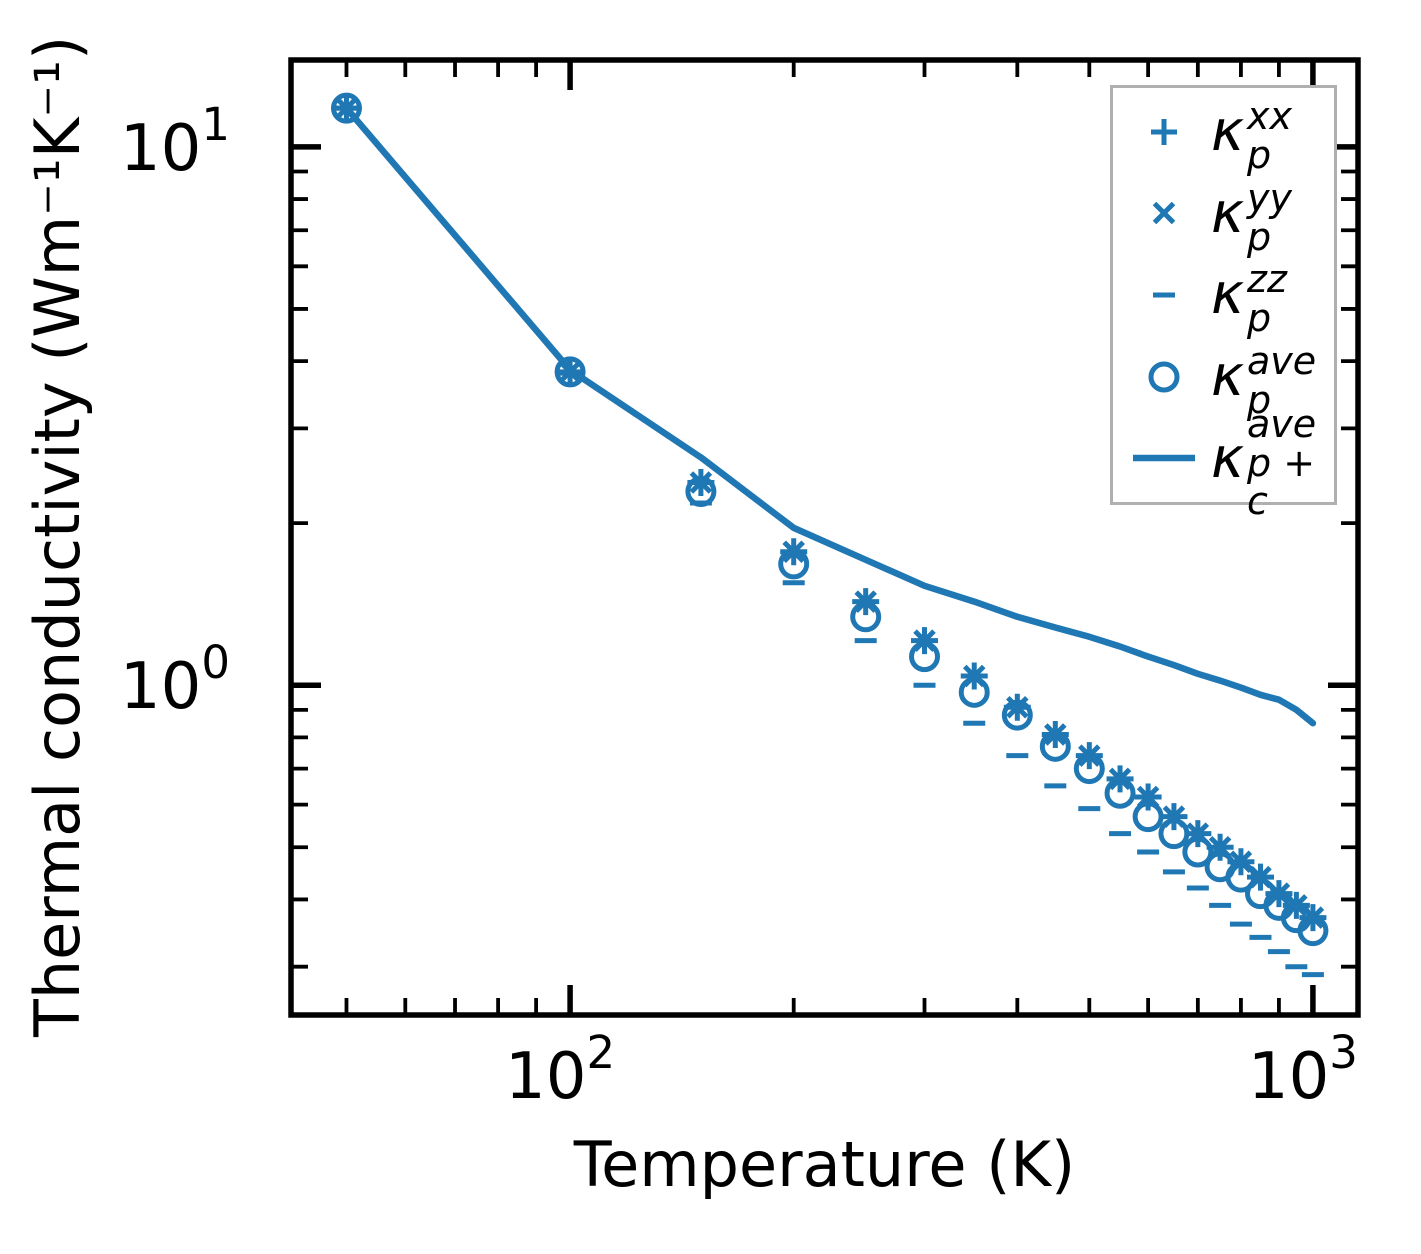 This screenshot has height=1254, width=1421. I want to click on dash-marker-icon, so click(1164, 295).